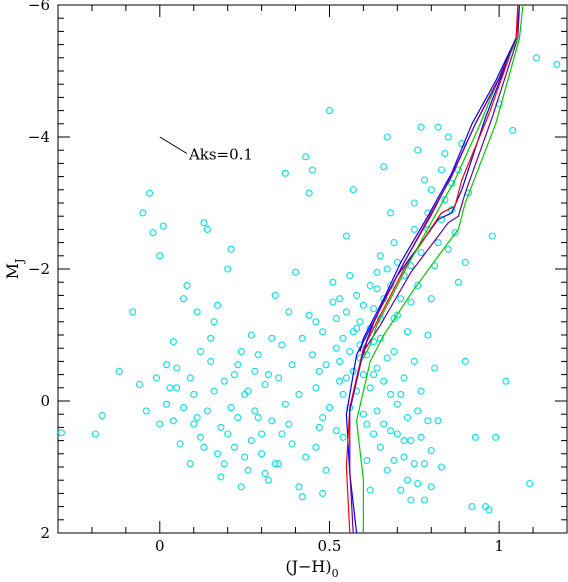 The image size is (568, 582). What do you see at coordinates (173, 145) in the screenshot?
I see `extinction-arrow` at bounding box center [173, 145].